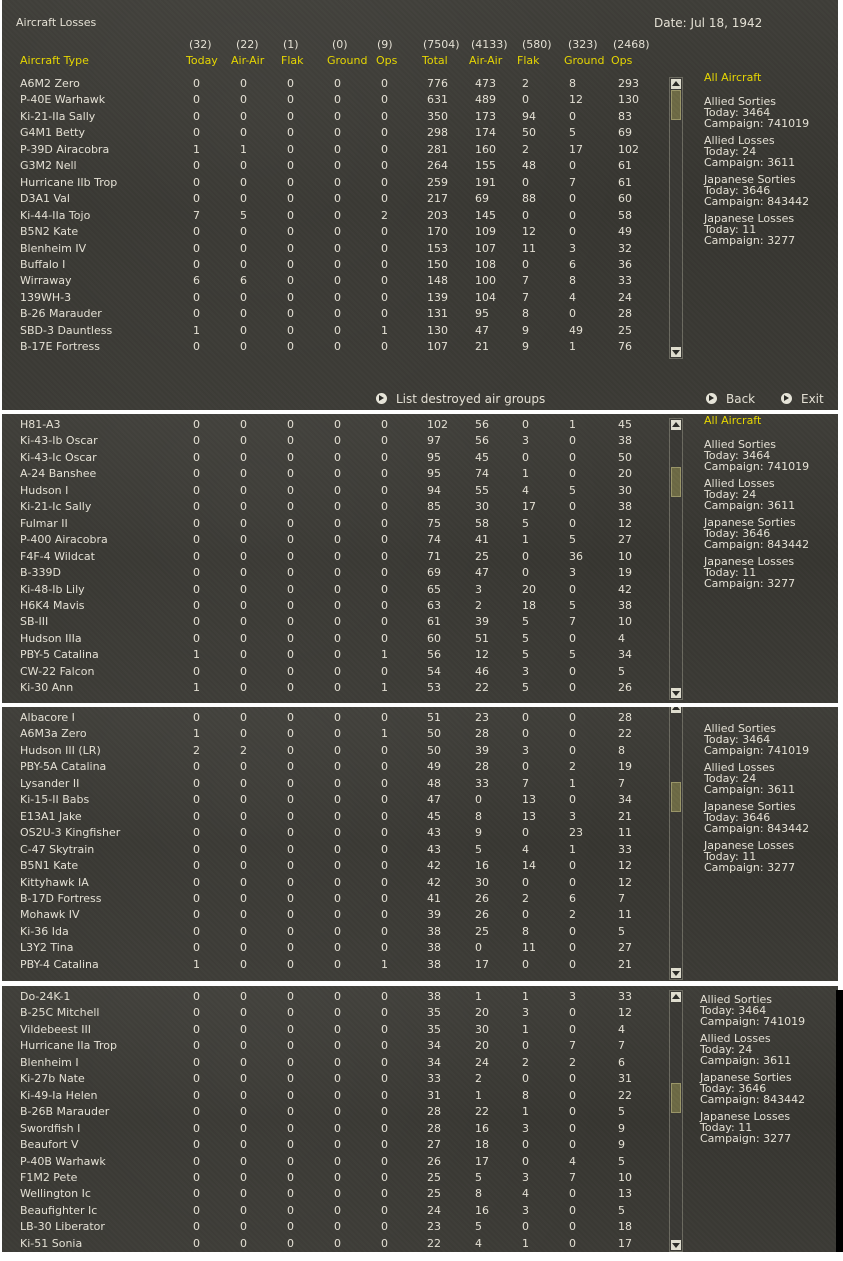 The height and width of the screenshot is (1261, 843). I want to click on table-row: Hudson III (LR) 2 2 0 0 0 50 39 3 0 8, so click(332, 752).